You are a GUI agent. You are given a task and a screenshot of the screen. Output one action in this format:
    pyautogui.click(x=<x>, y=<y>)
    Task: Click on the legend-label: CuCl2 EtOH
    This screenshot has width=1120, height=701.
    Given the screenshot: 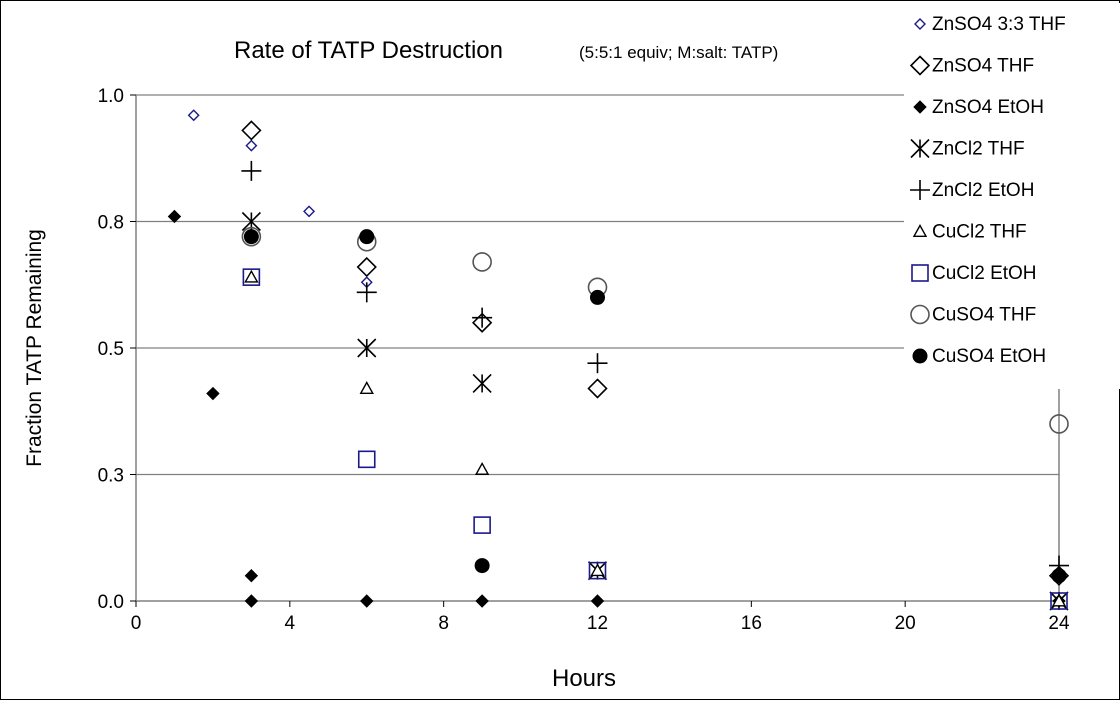 What is the action you would take?
    pyautogui.click(x=984, y=273)
    